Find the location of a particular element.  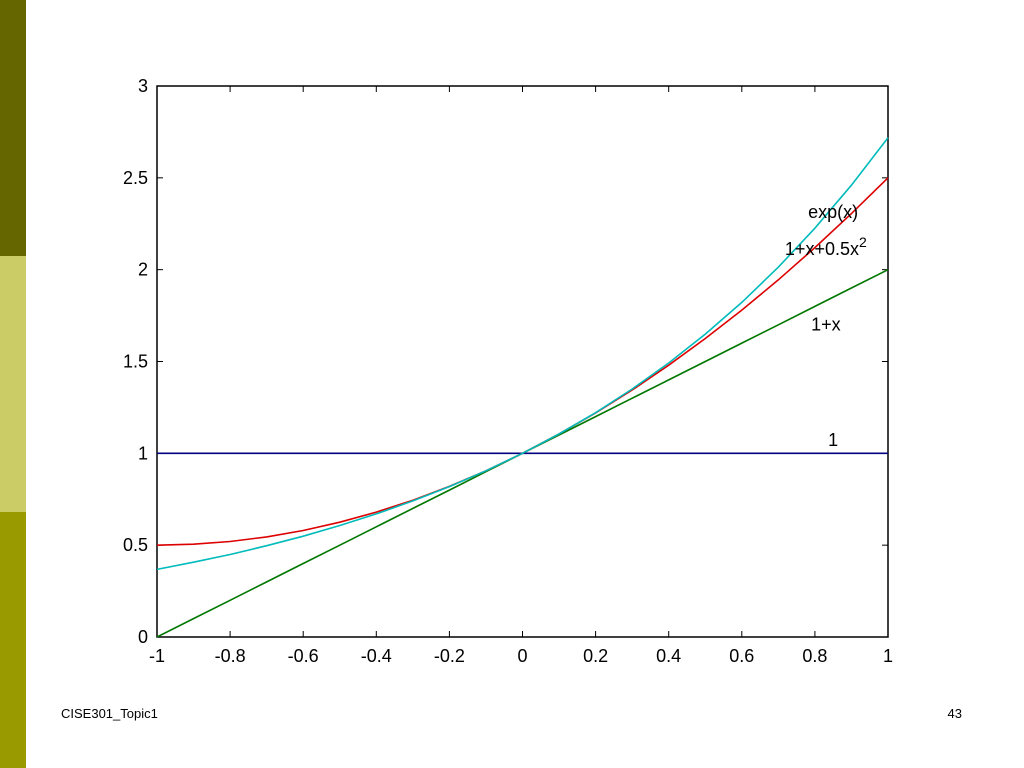

series-label: 1+x is located at coordinates (826, 324).